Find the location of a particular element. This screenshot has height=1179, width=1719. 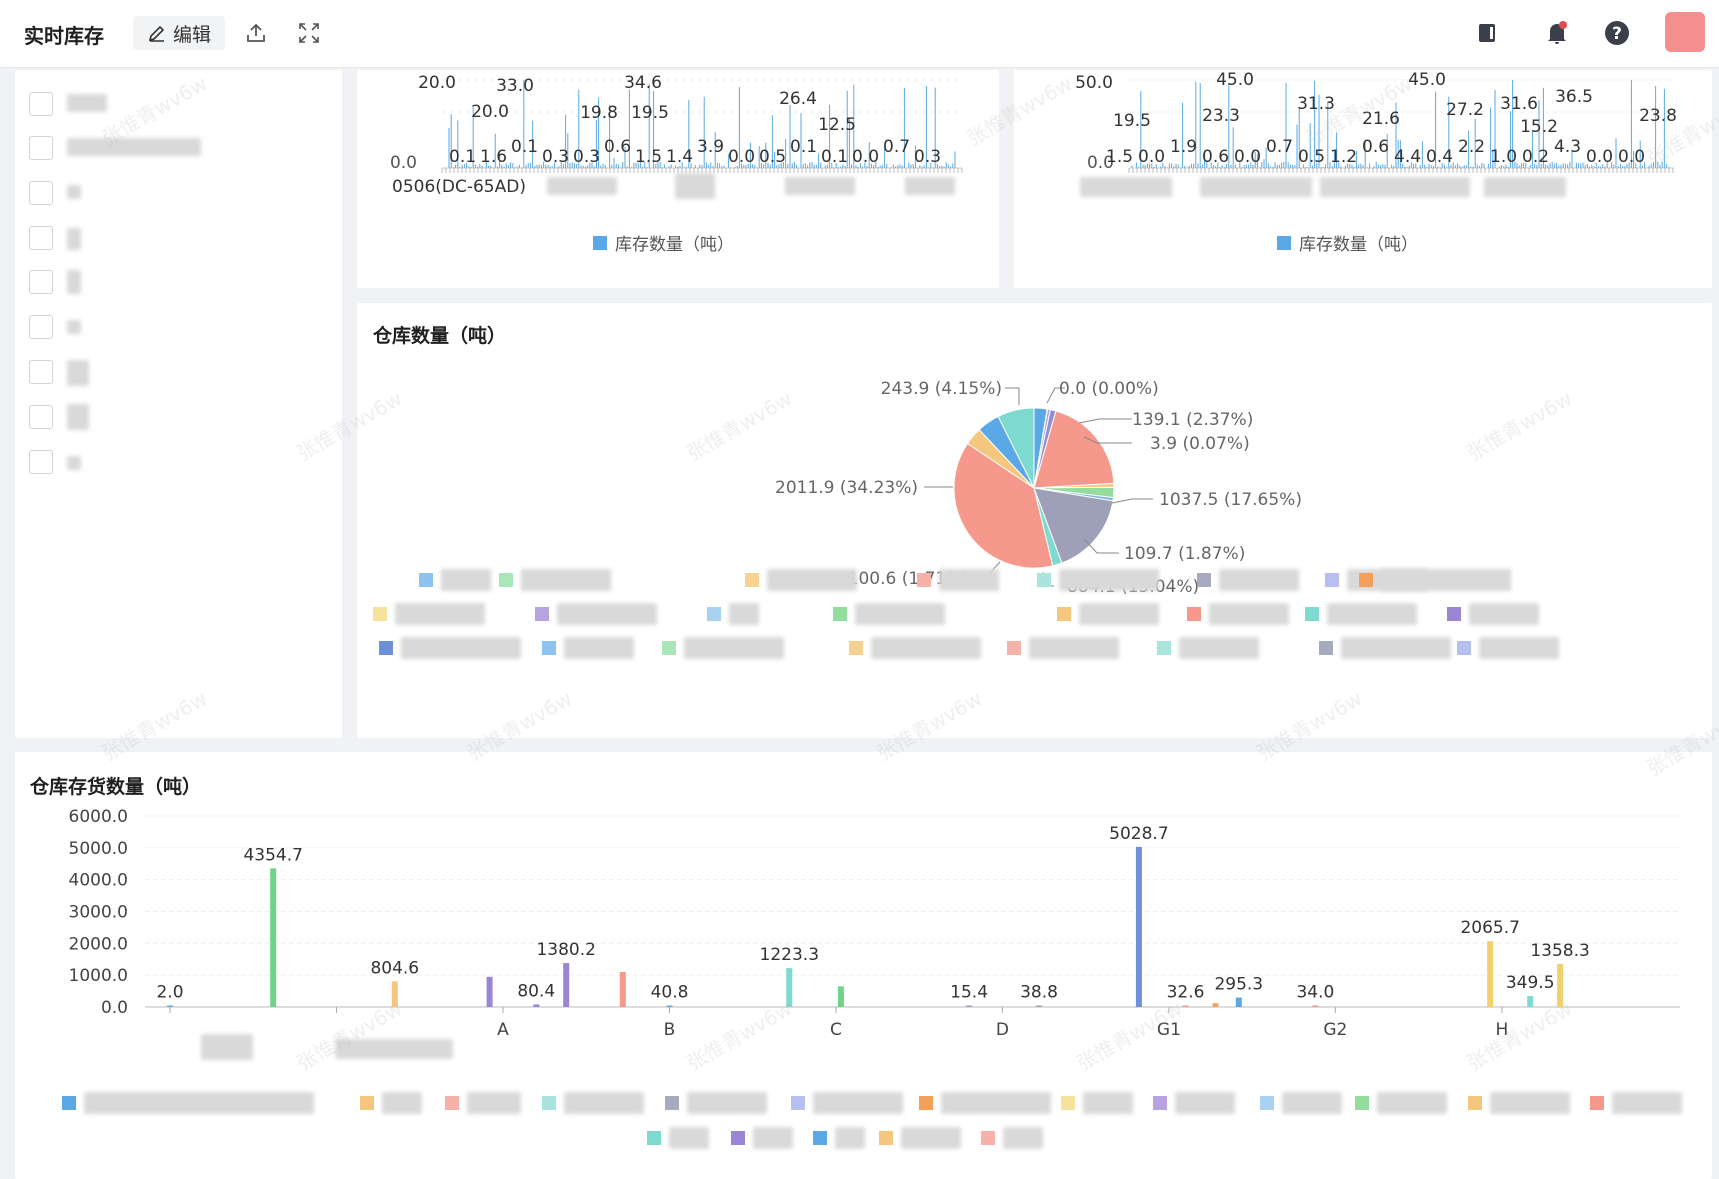

avatar is located at coordinates (1685, 32).